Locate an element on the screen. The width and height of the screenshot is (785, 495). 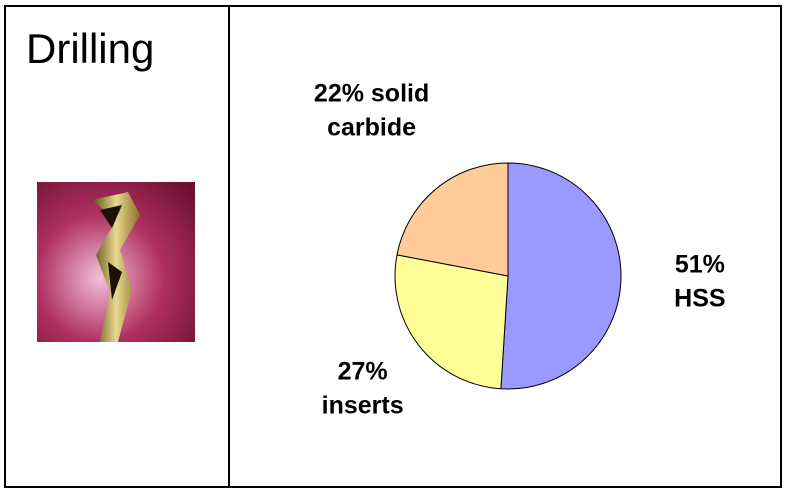
slice-label: 27% inserts is located at coordinates (362, 388).